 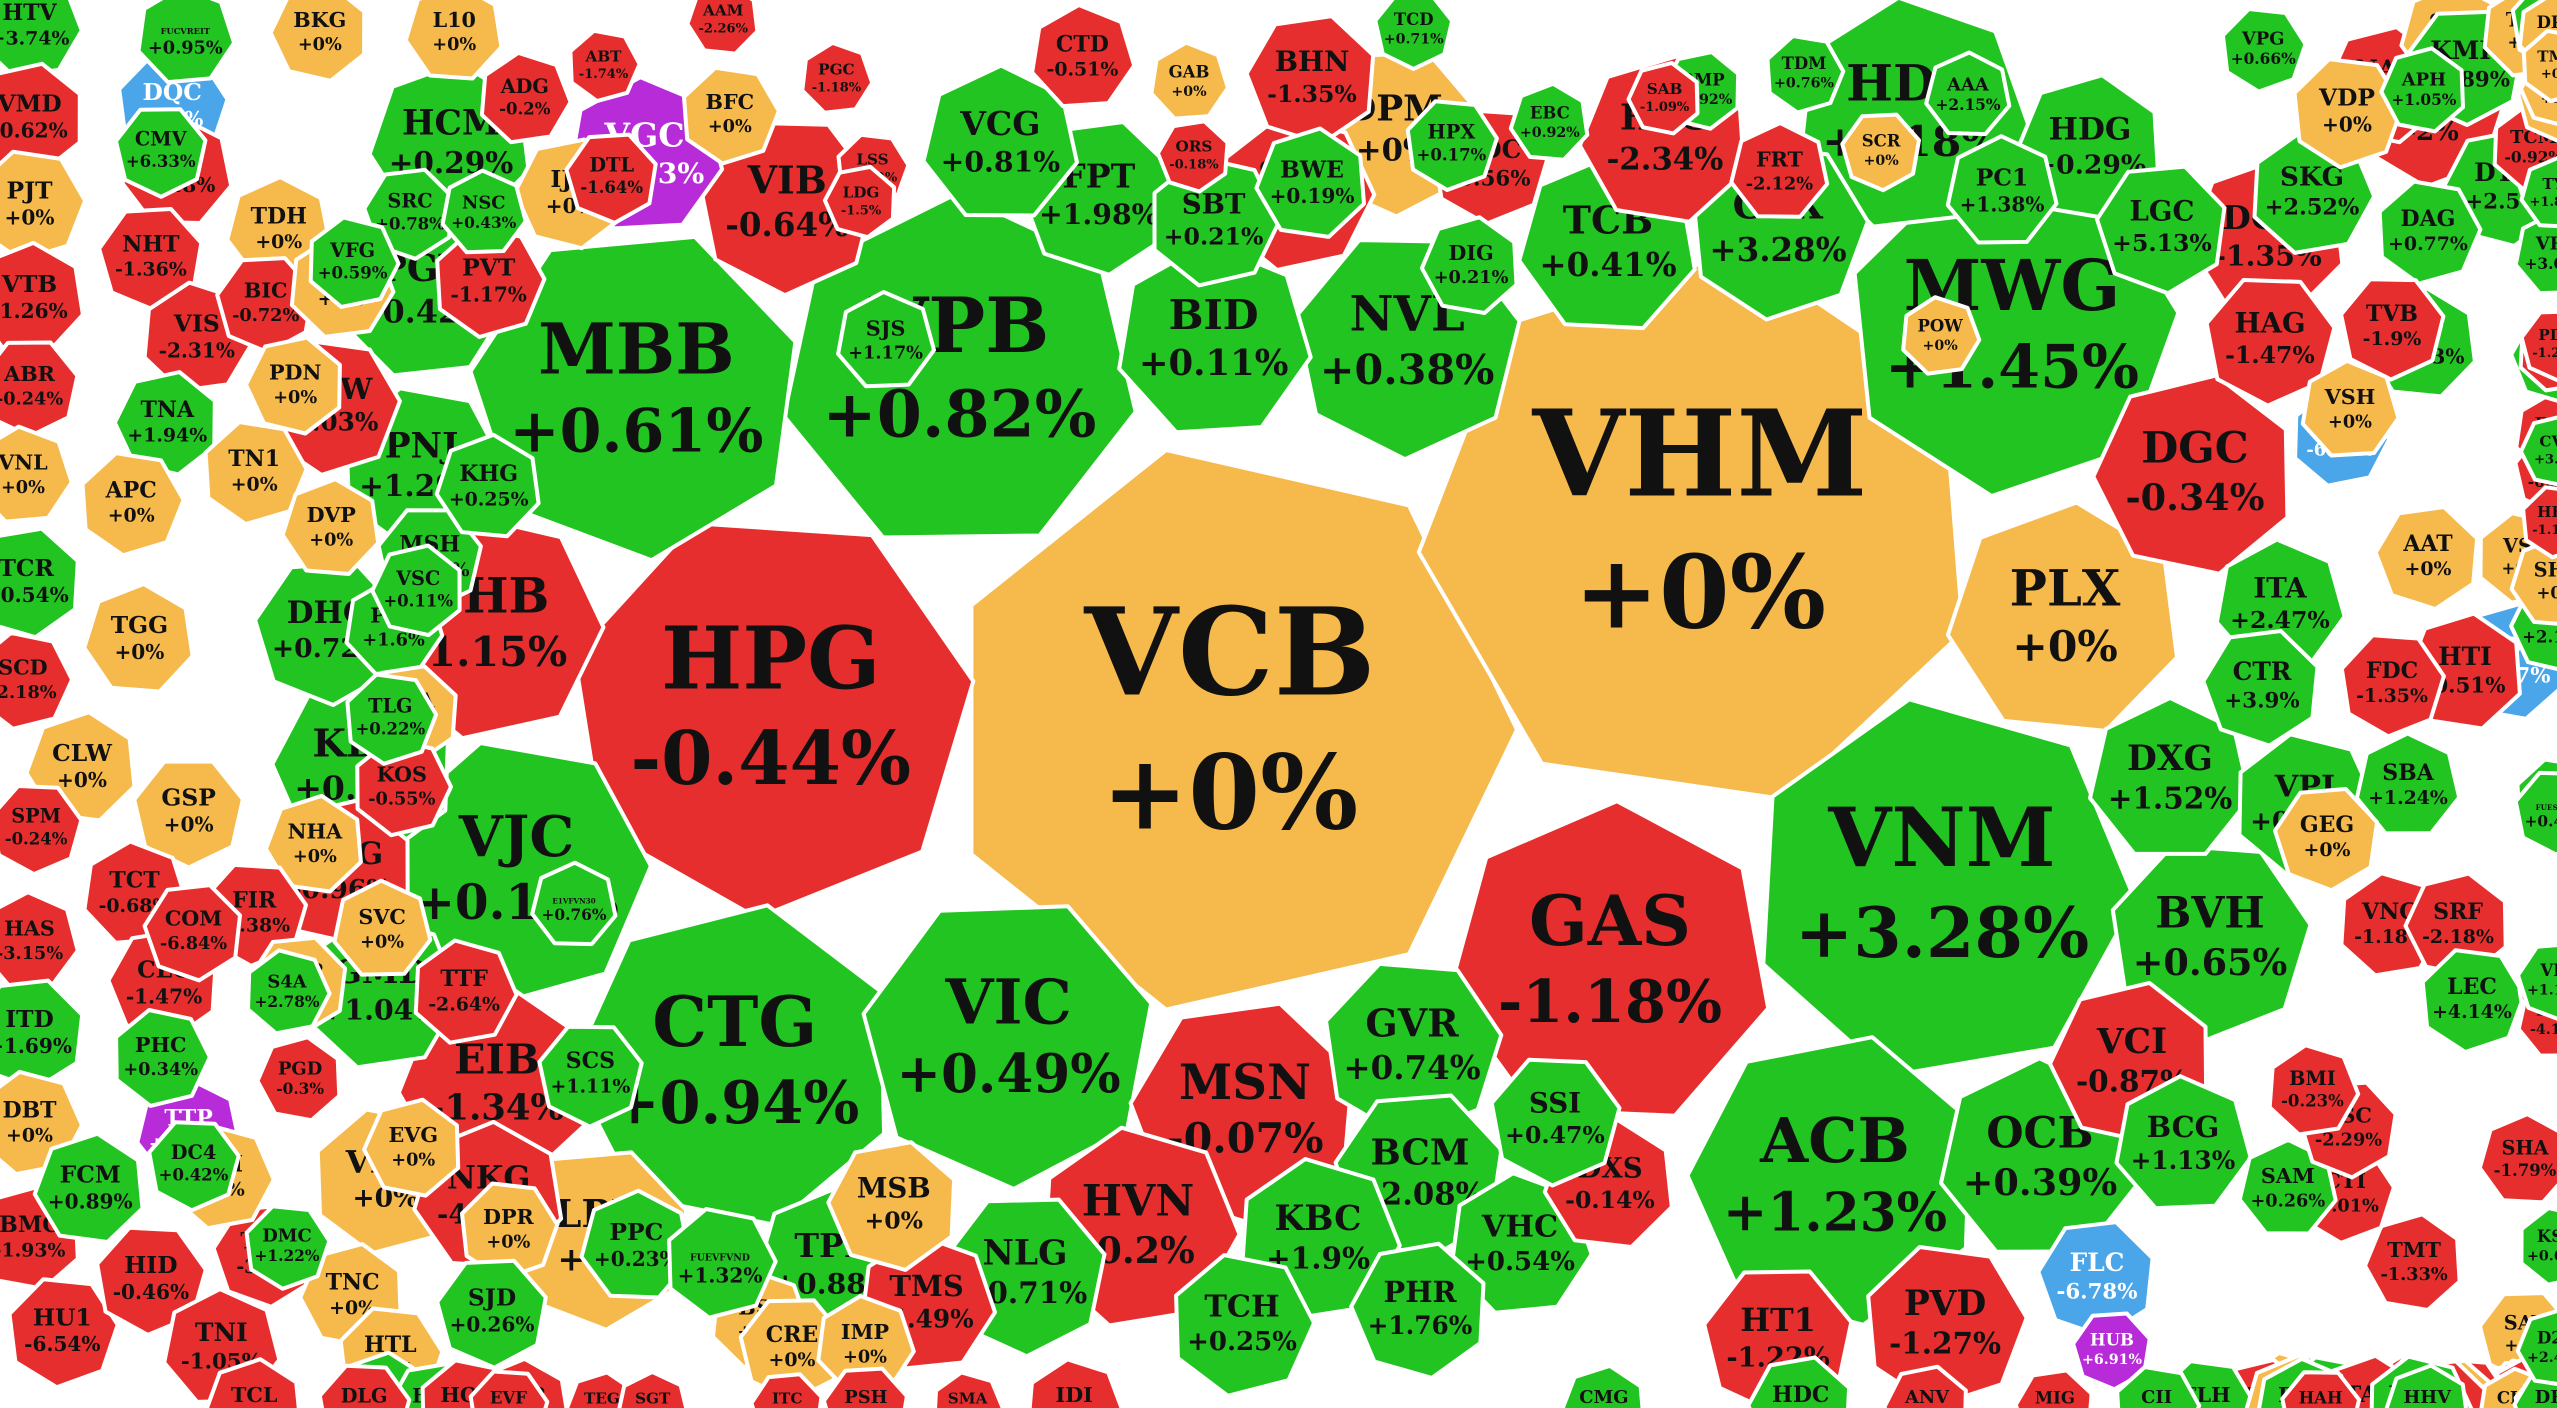 I want to click on cell-abr: ABR-0.24%, so click(x=40, y=389).